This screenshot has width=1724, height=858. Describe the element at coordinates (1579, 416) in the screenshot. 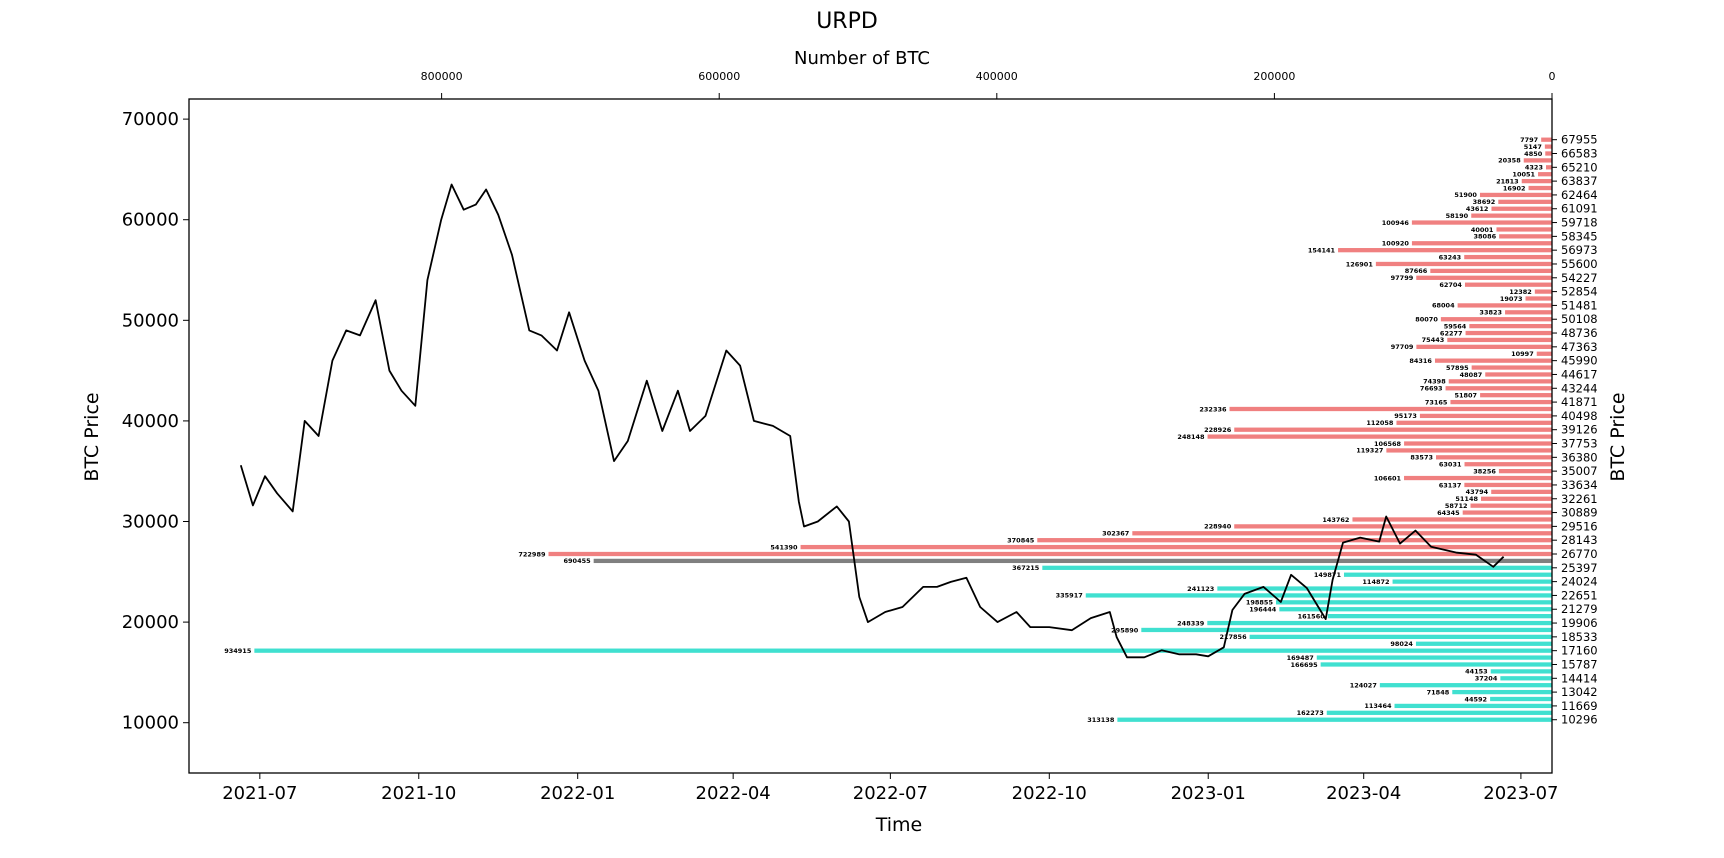

I see `right-price-label: 40498` at that location.